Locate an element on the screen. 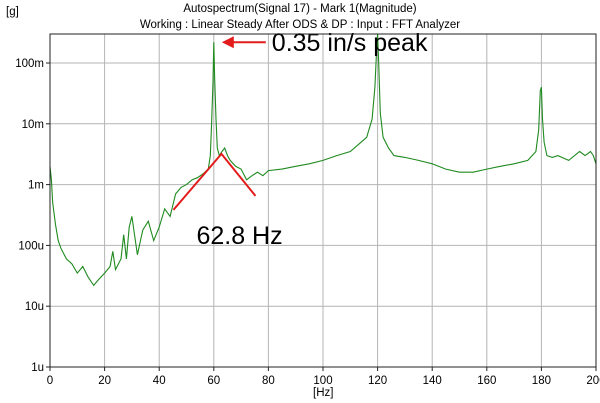 The height and width of the screenshot is (403, 600). x-tick-label: 200 is located at coordinates (593, 381).